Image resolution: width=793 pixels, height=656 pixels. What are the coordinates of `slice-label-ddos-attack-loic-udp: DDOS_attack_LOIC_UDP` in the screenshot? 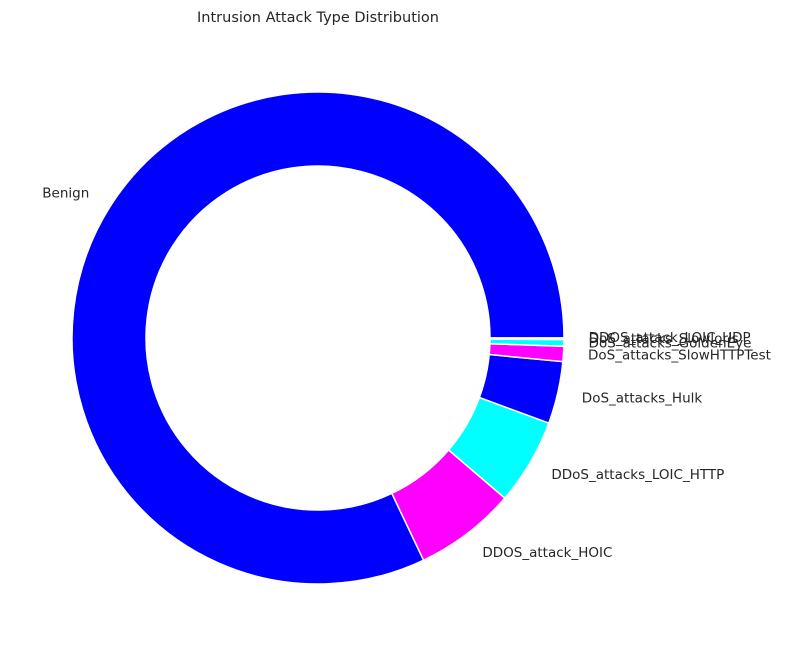 It's located at (670, 338).